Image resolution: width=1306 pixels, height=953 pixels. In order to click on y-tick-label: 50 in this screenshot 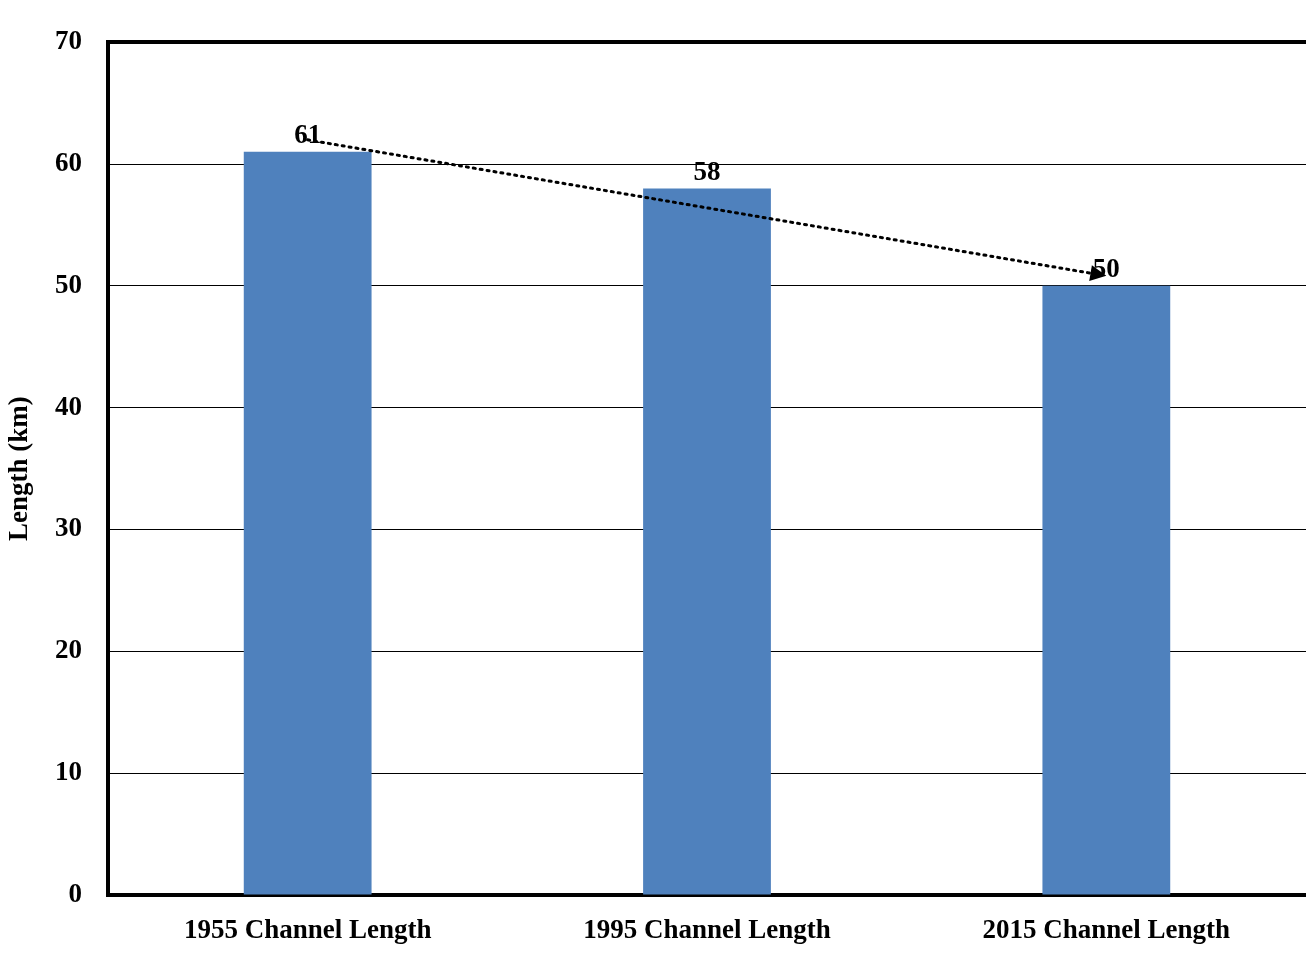, I will do `click(68, 283)`.